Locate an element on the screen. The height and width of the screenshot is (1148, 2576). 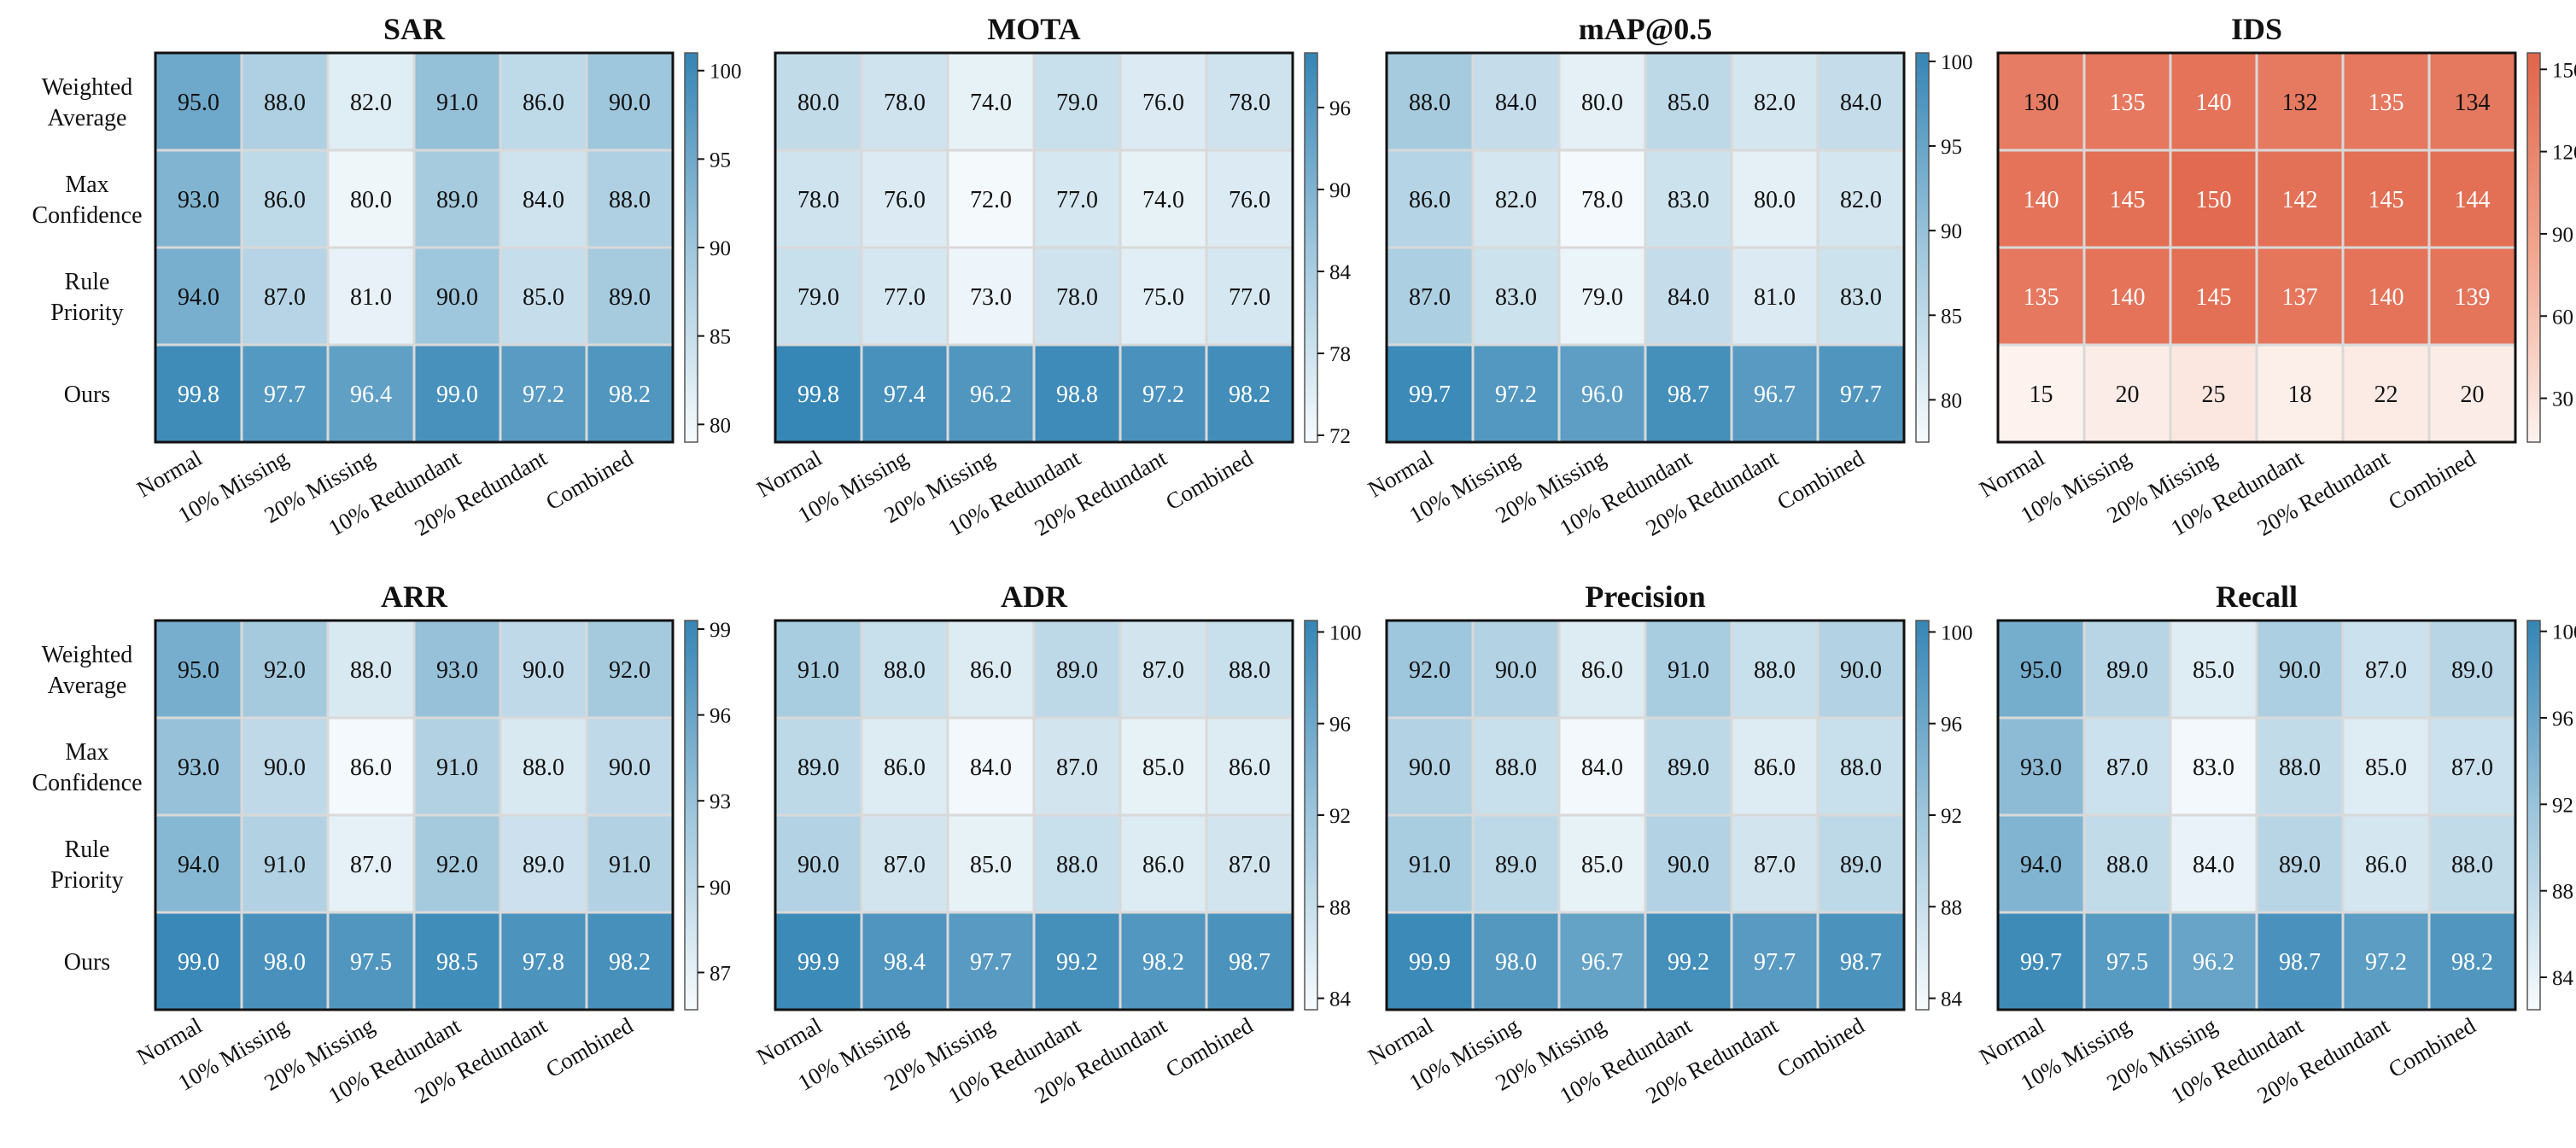
cell-value-label: 98.2 is located at coordinates (1163, 963).